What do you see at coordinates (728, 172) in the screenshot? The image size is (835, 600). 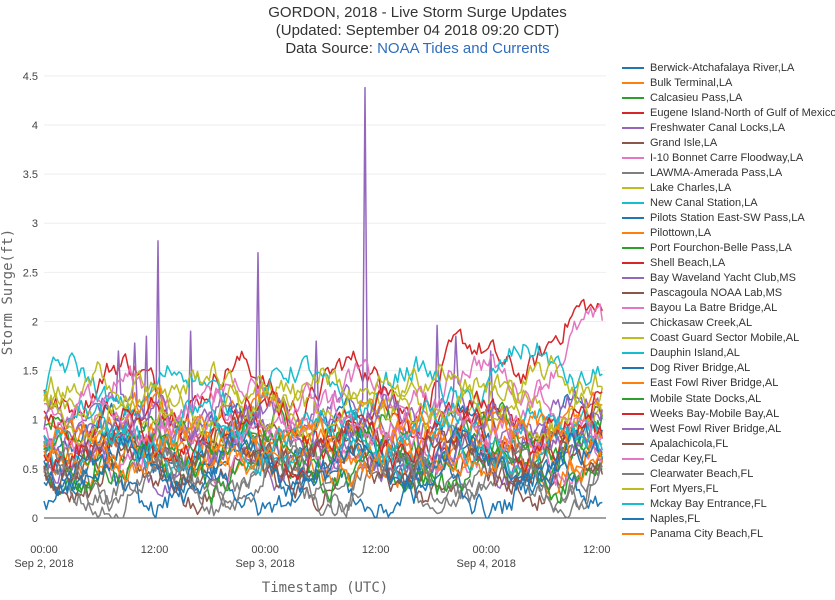 I see `legend-item: LAWMA-Amerada Pass,LA` at bounding box center [728, 172].